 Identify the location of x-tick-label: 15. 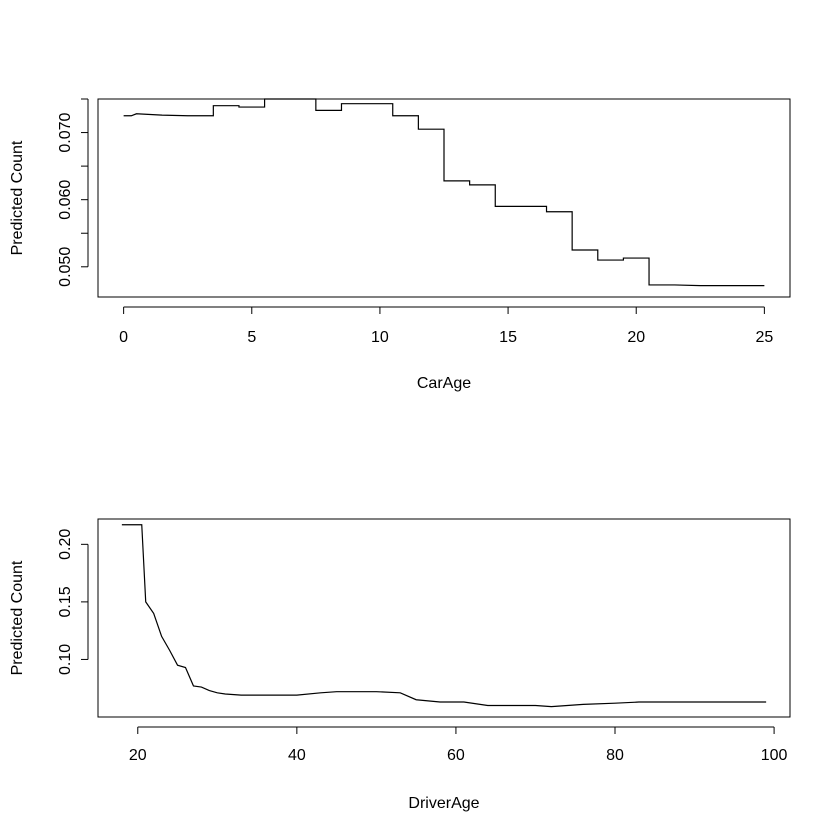
(508, 337).